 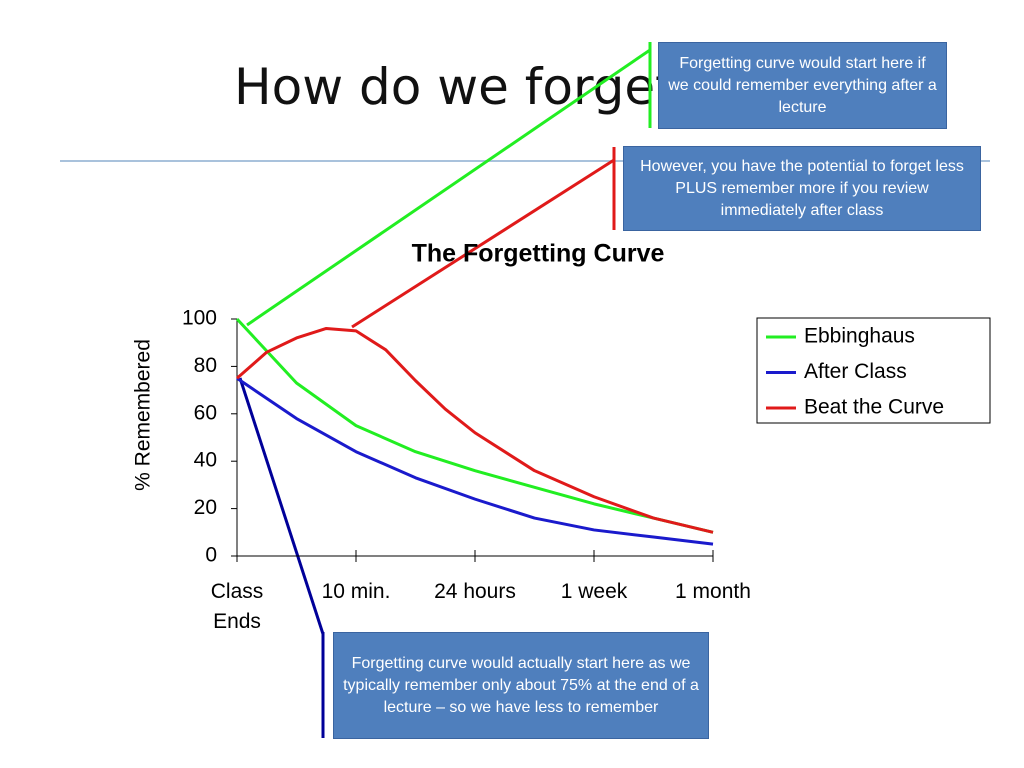 What do you see at coordinates (205, 365) in the screenshot?
I see `y-tick-label: 80` at bounding box center [205, 365].